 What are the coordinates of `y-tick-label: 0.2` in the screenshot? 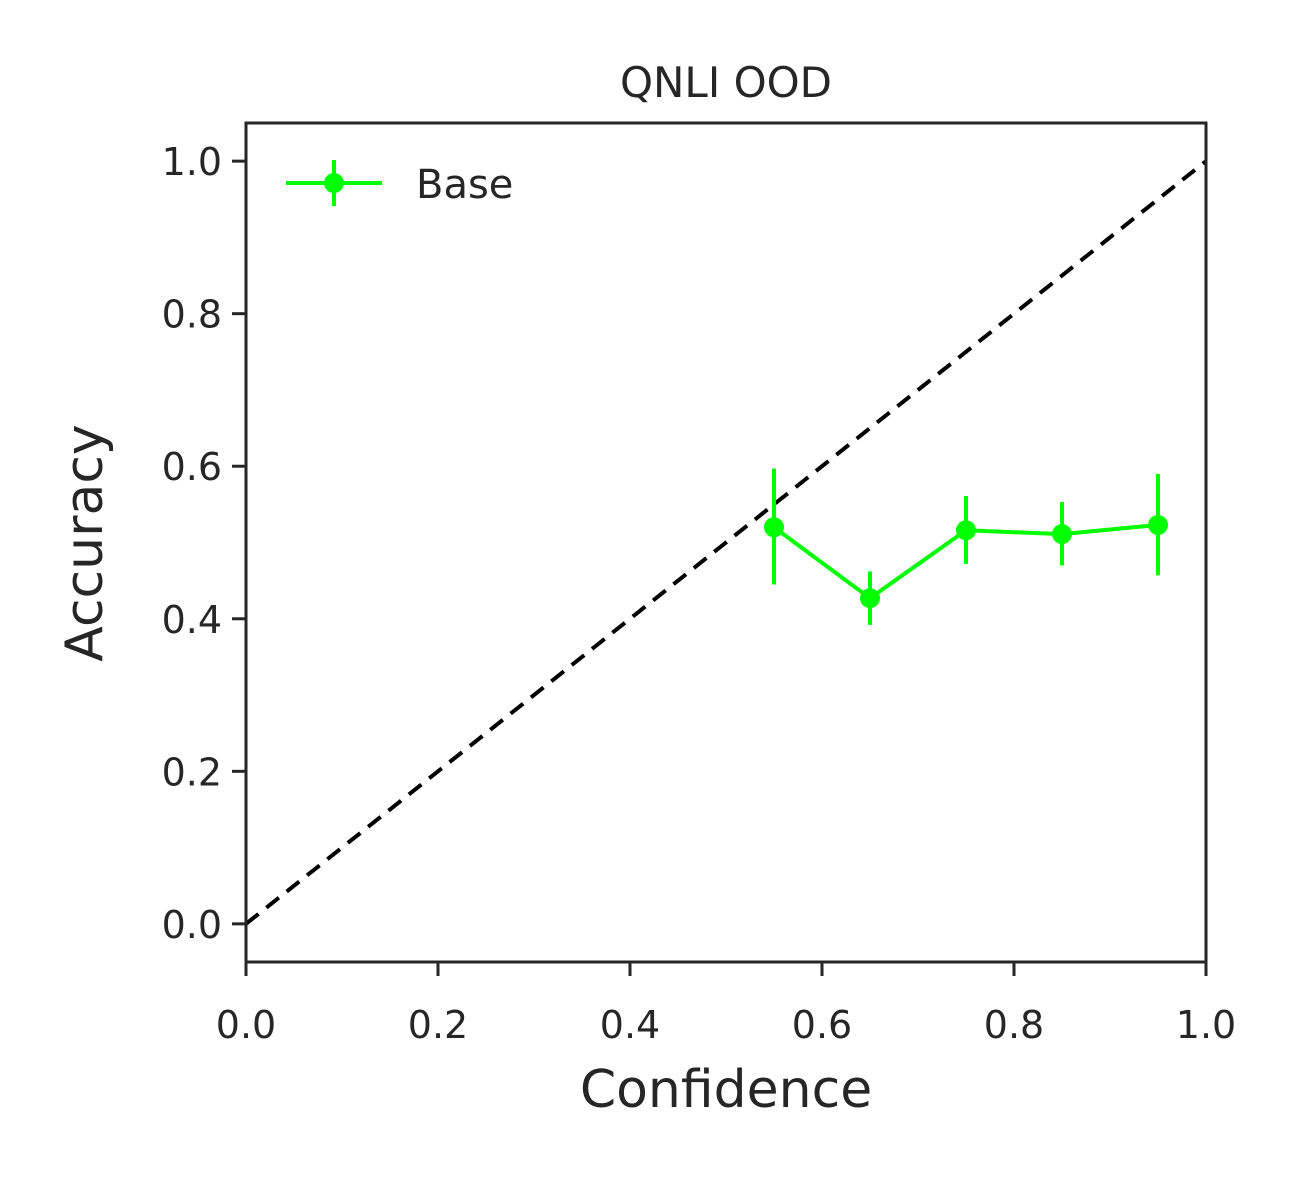 It's located at (192, 772).